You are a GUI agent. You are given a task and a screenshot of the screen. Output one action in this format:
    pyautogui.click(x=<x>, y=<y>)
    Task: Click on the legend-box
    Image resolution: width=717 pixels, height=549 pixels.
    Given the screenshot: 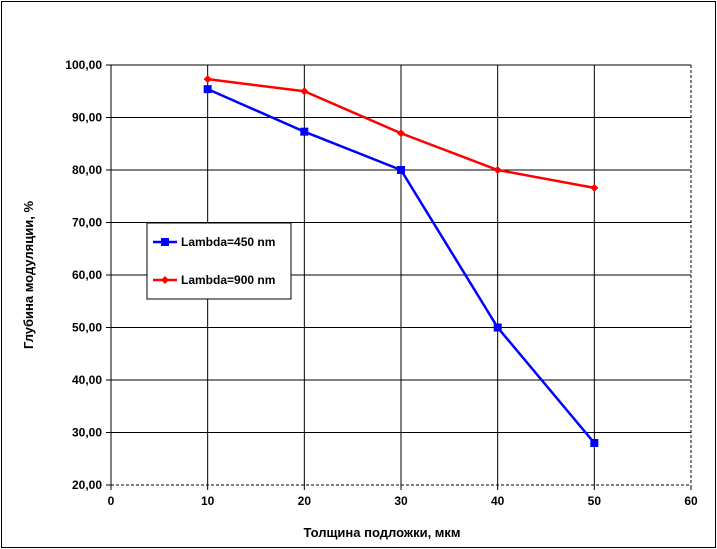 What is the action you would take?
    pyautogui.click(x=219, y=261)
    